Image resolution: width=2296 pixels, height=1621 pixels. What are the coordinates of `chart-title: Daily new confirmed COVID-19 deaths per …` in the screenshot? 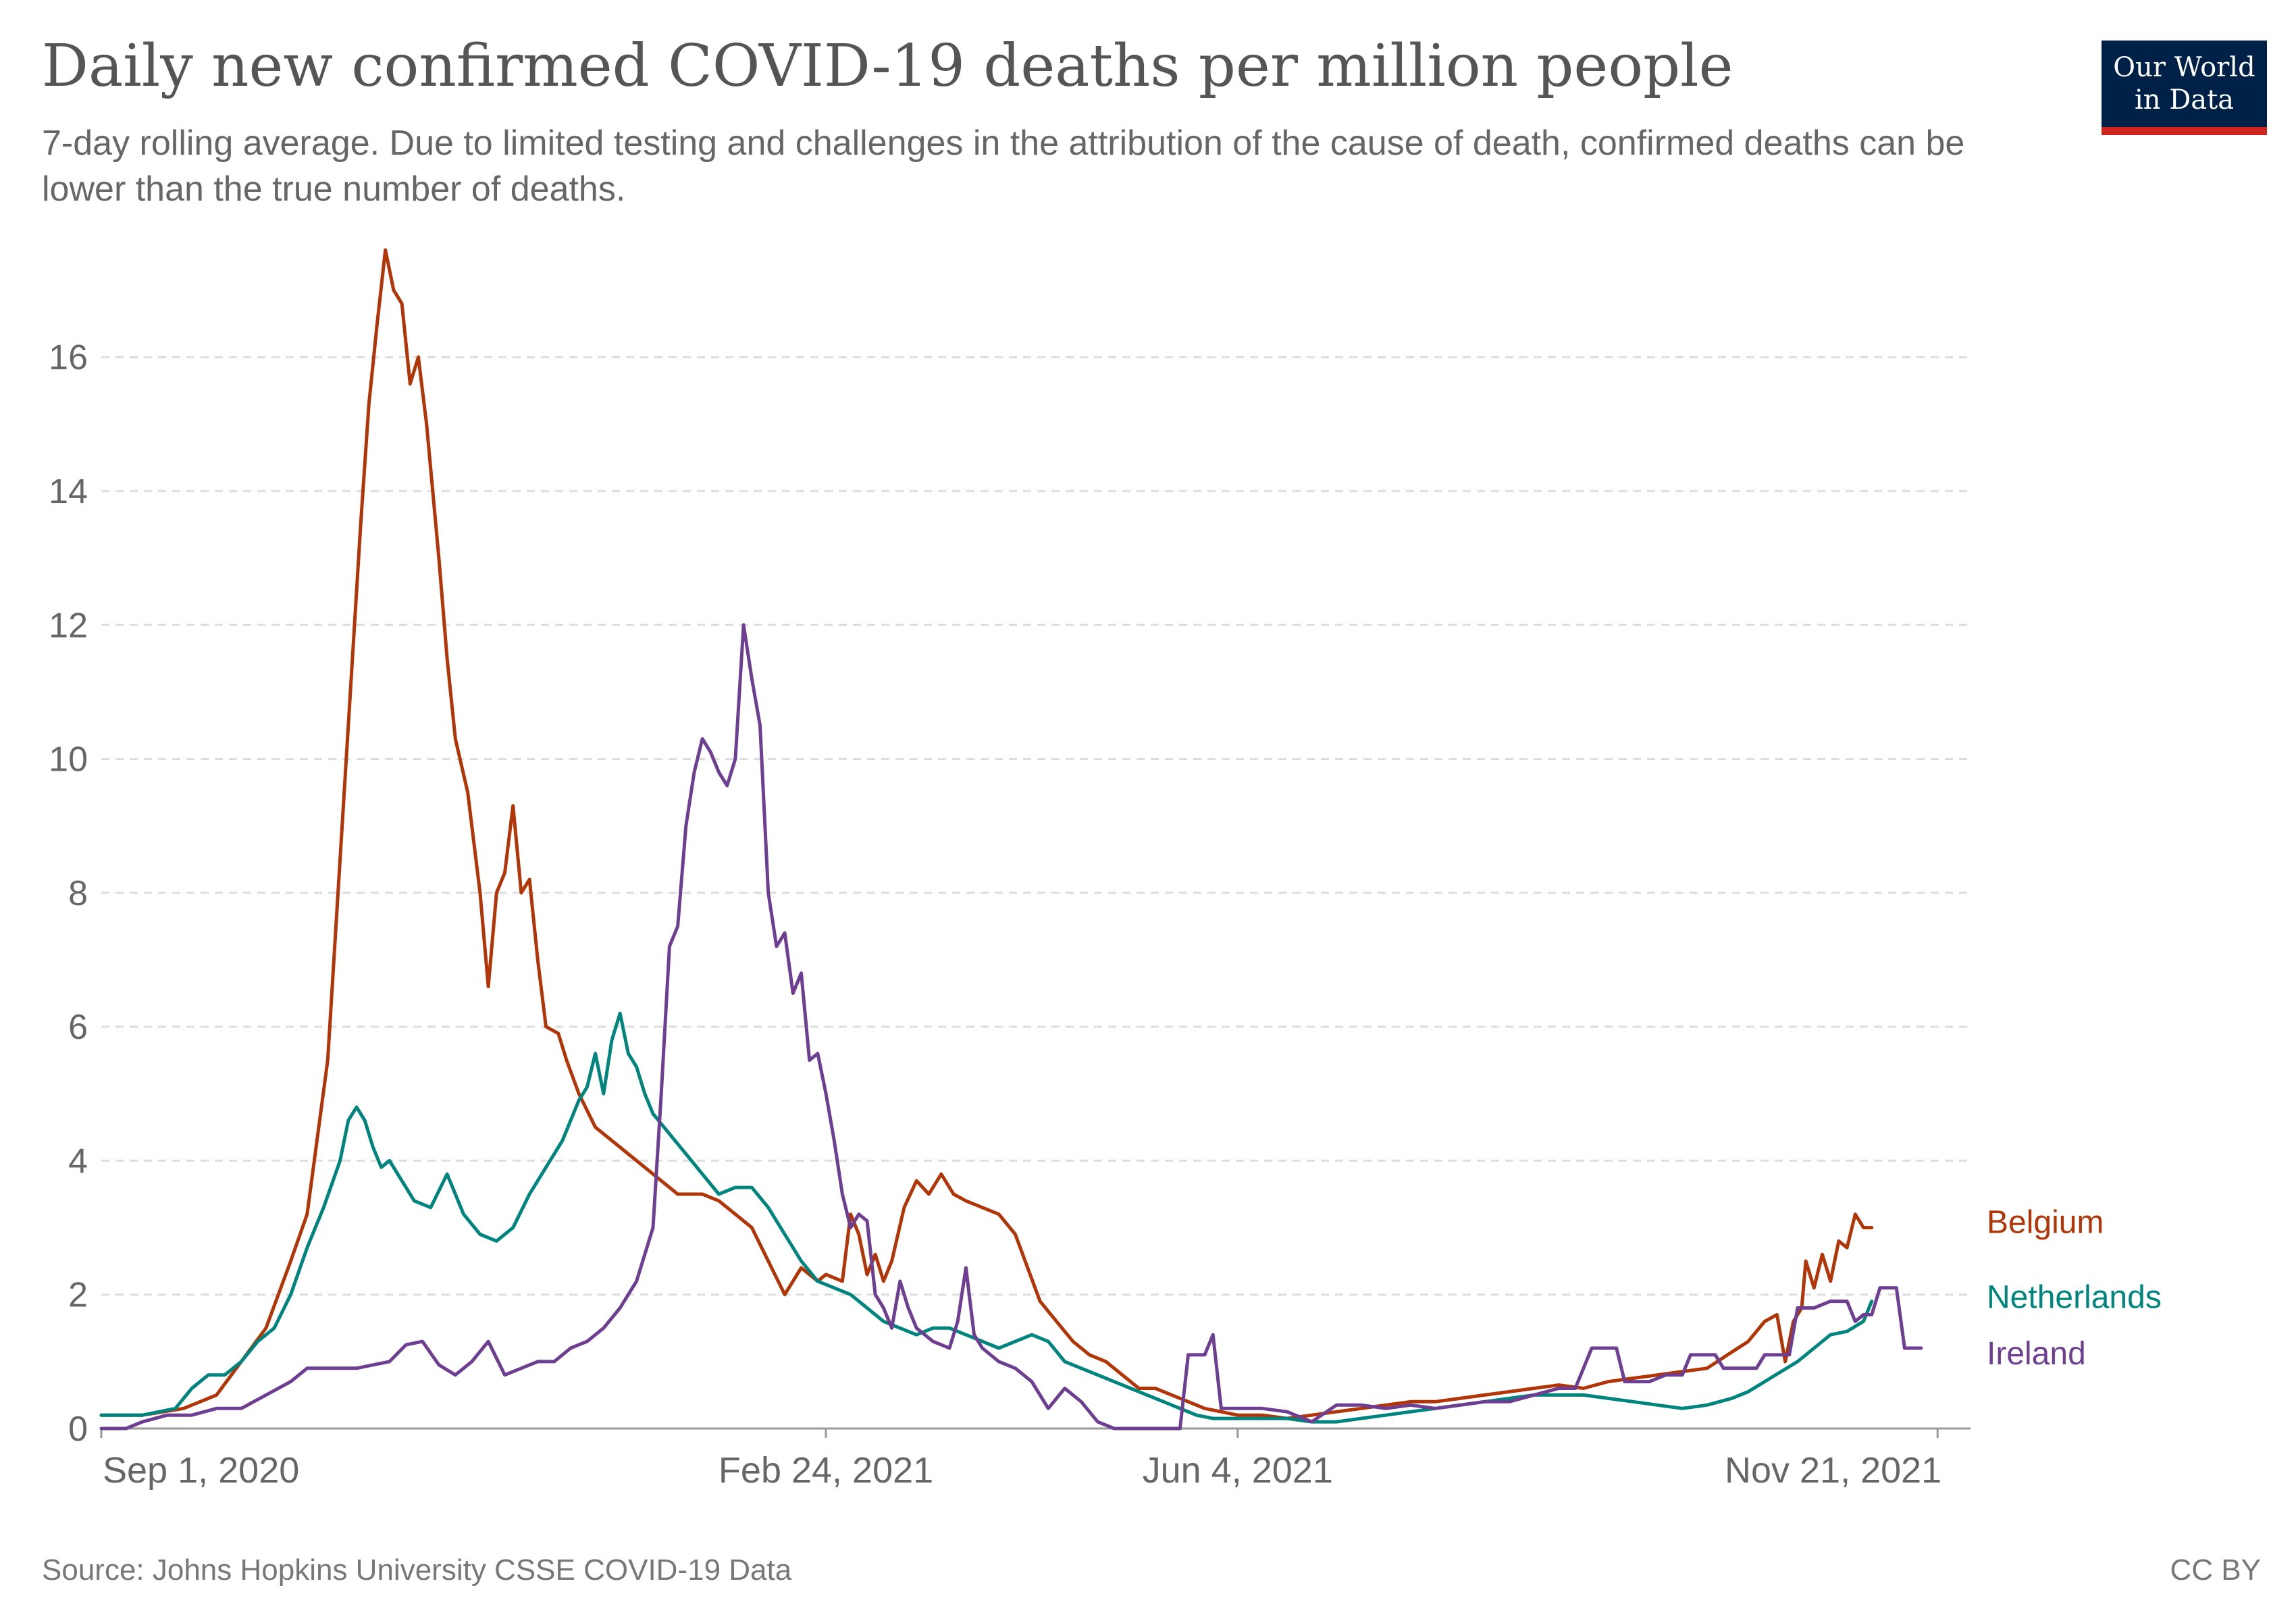 It's located at (887, 66).